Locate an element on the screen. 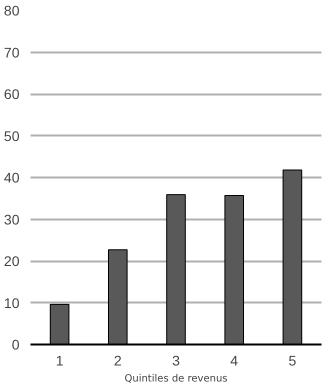 The image size is (331, 387). y-tick-label: 80 is located at coordinates (12, 10).